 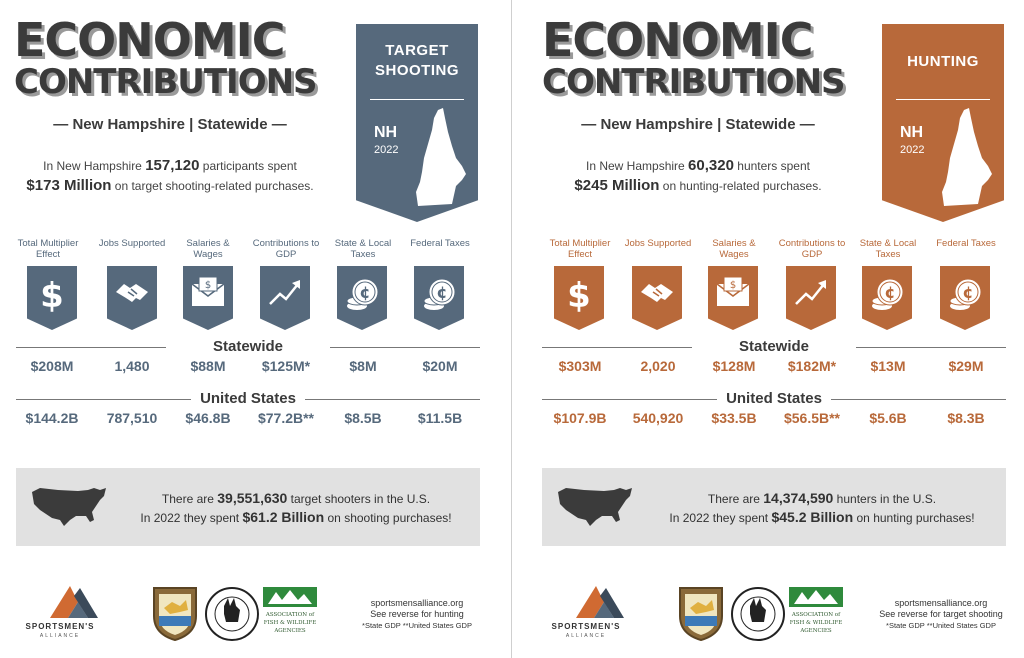 I want to click on statewide-value: $20M, so click(x=440, y=366).